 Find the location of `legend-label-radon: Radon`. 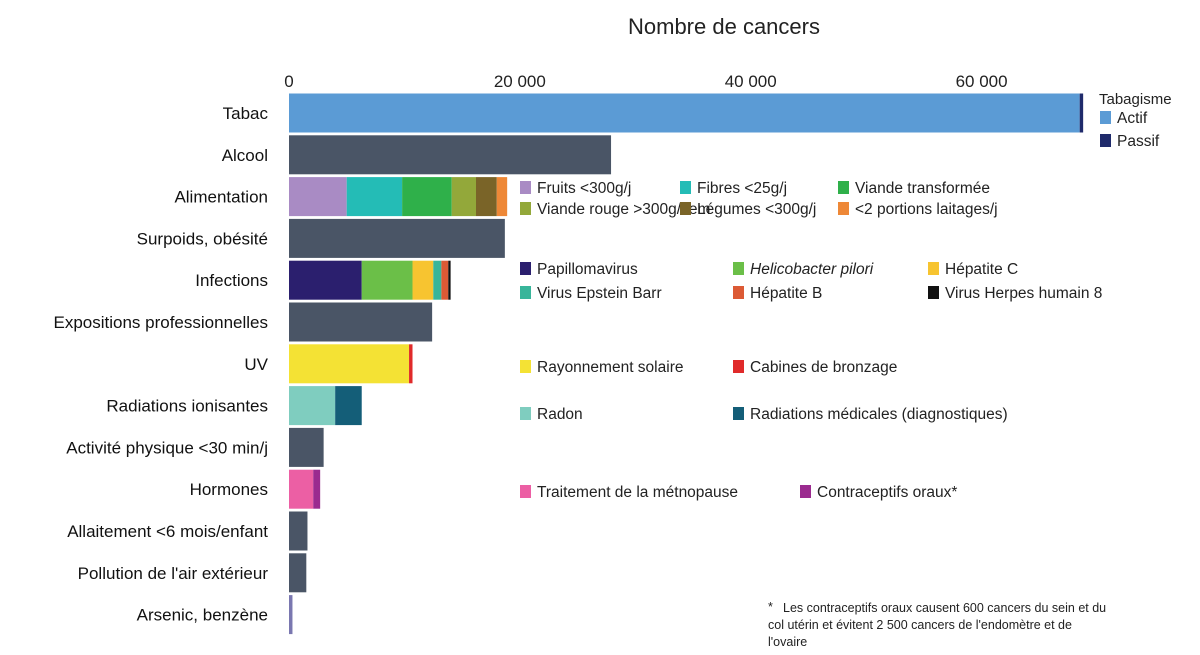

legend-label-radon: Radon is located at coordinates (560, 414).